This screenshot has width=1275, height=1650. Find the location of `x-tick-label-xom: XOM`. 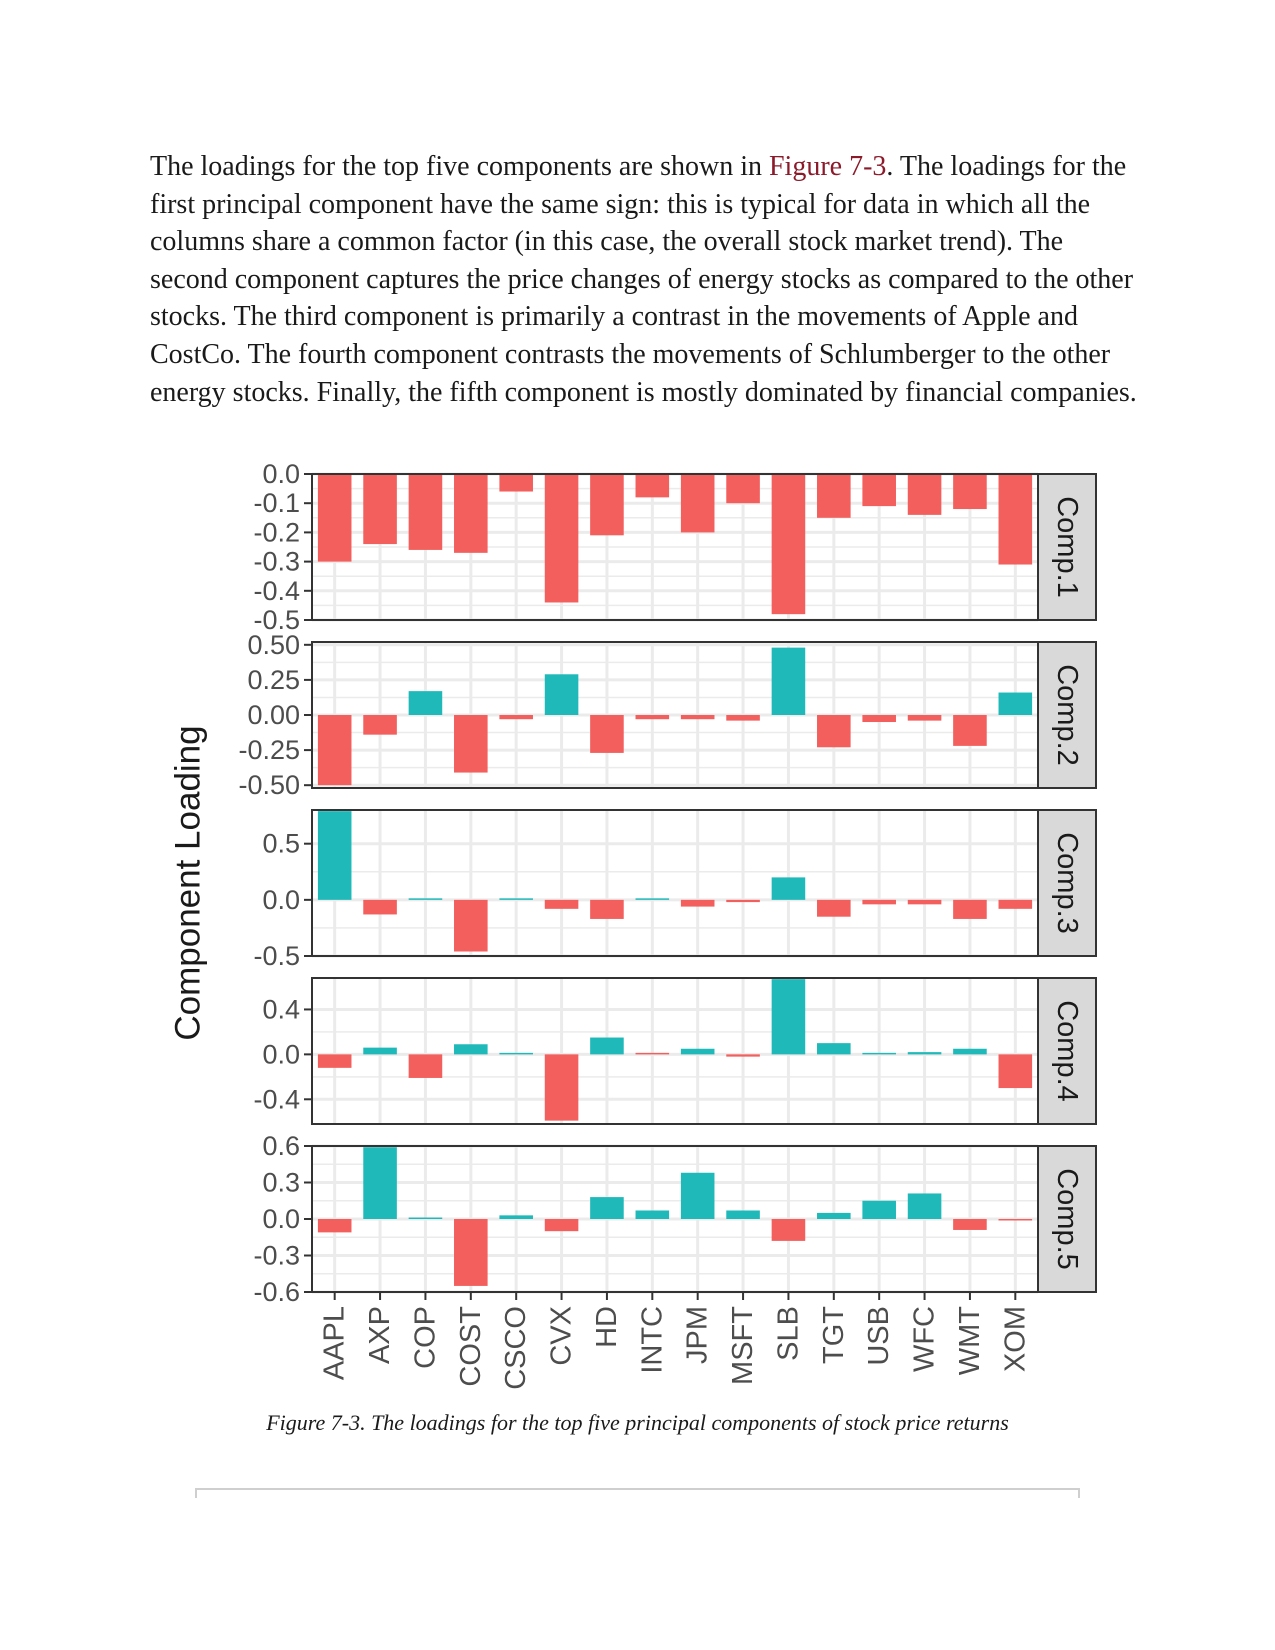

x-tick-label-xom: XOM is located at coordinates (1015, 1339).